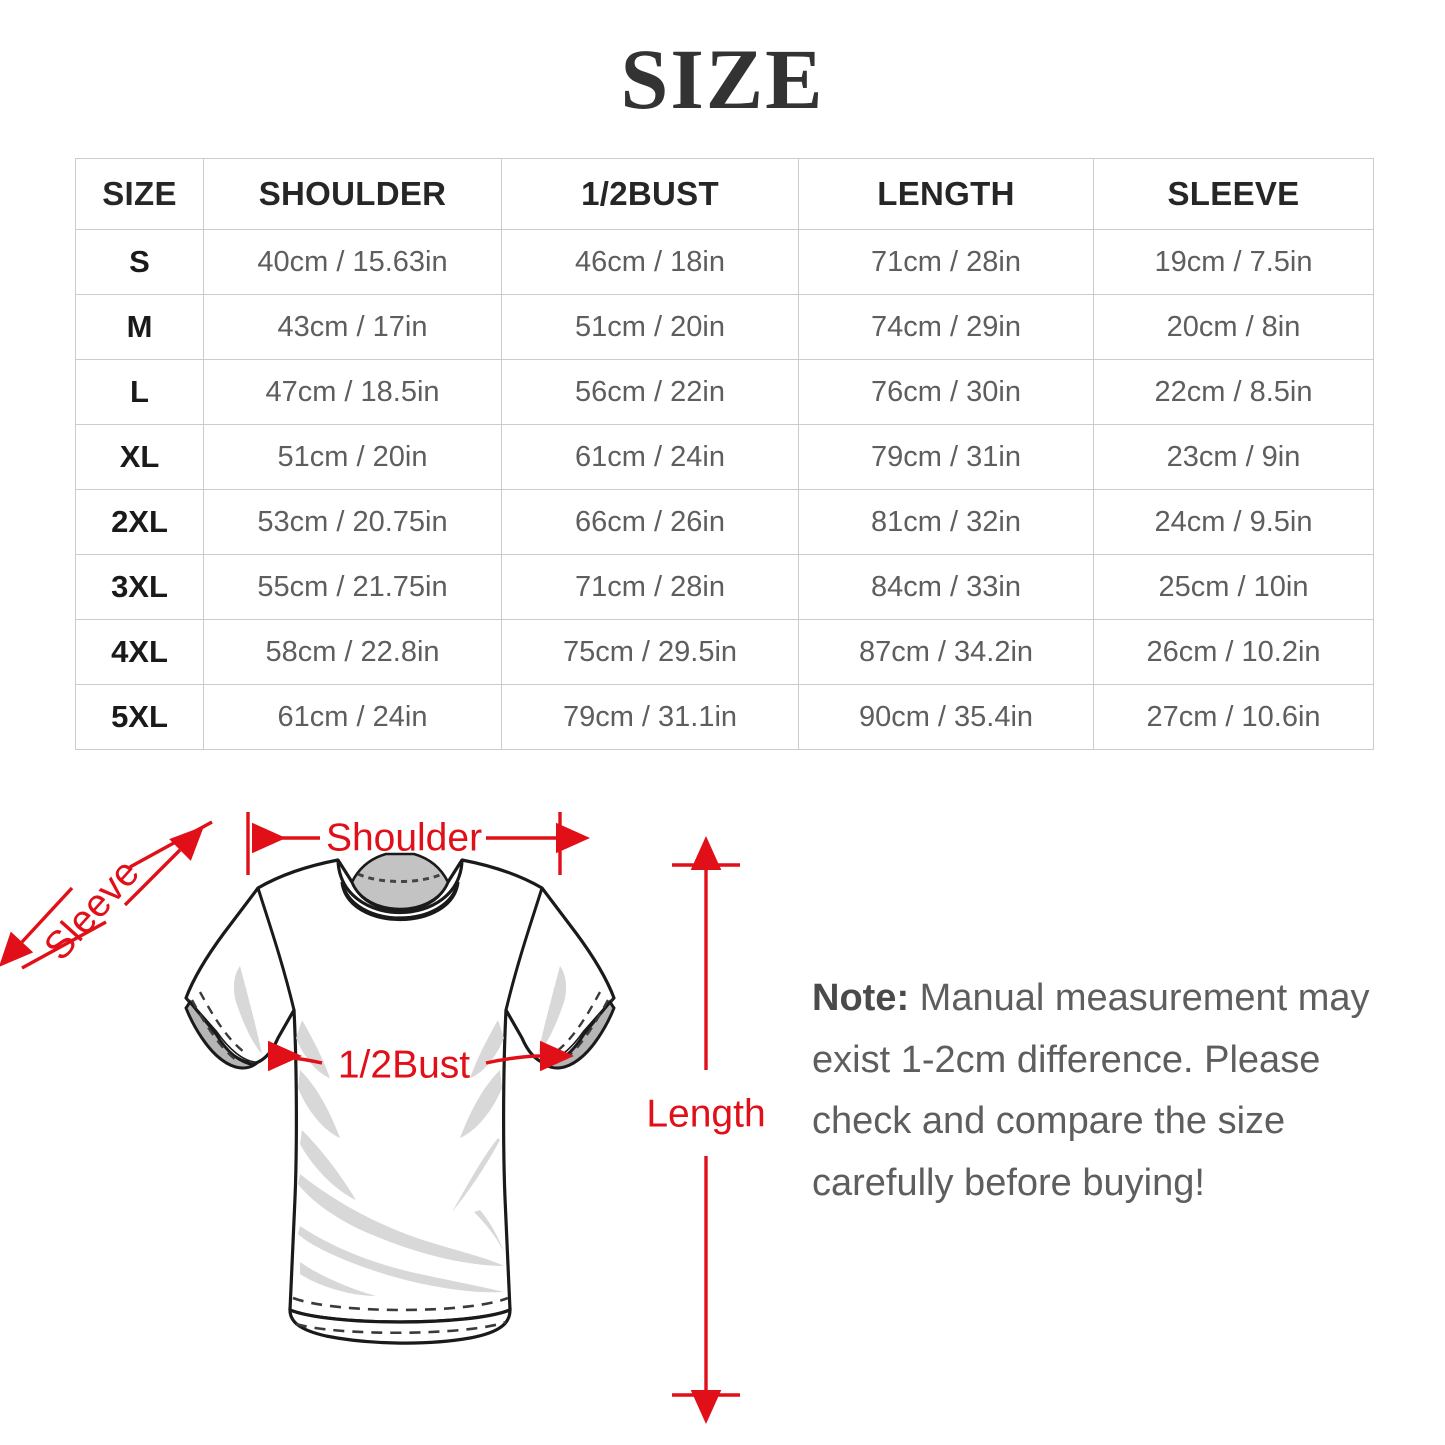 The image size is (1445, 1445). Describe the element at coordinates (139, 457) in the screenshot. I see `cell-size: XL` at that location.